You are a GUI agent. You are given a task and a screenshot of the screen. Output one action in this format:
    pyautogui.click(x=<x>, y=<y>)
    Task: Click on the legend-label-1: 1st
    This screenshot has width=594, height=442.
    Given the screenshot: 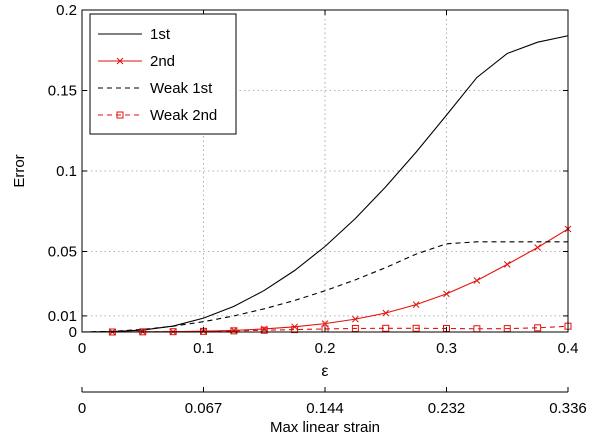 What is the action you would take?
    pyautogui.click(x=160, y=34)
    